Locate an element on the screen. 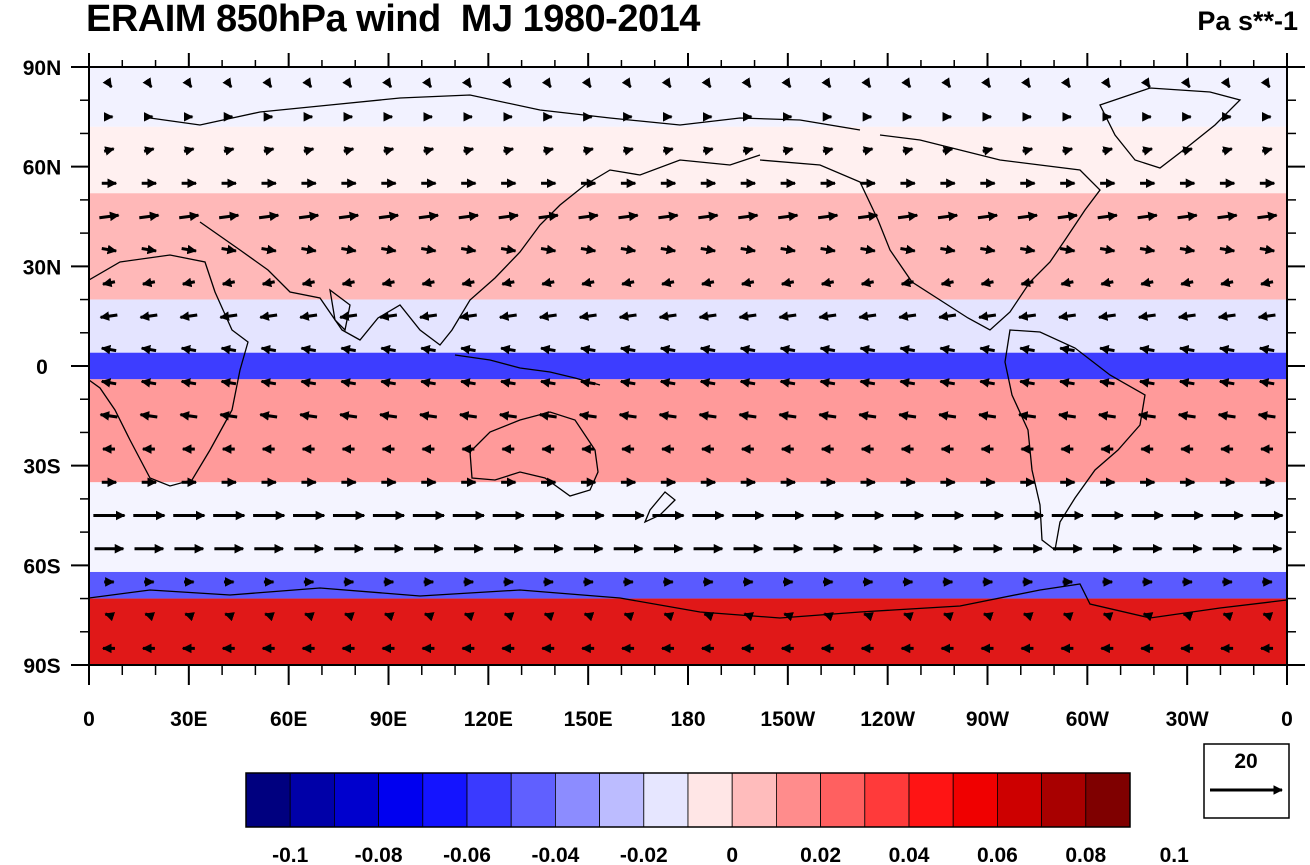  africa-outline is located at coordinates (169, 370).